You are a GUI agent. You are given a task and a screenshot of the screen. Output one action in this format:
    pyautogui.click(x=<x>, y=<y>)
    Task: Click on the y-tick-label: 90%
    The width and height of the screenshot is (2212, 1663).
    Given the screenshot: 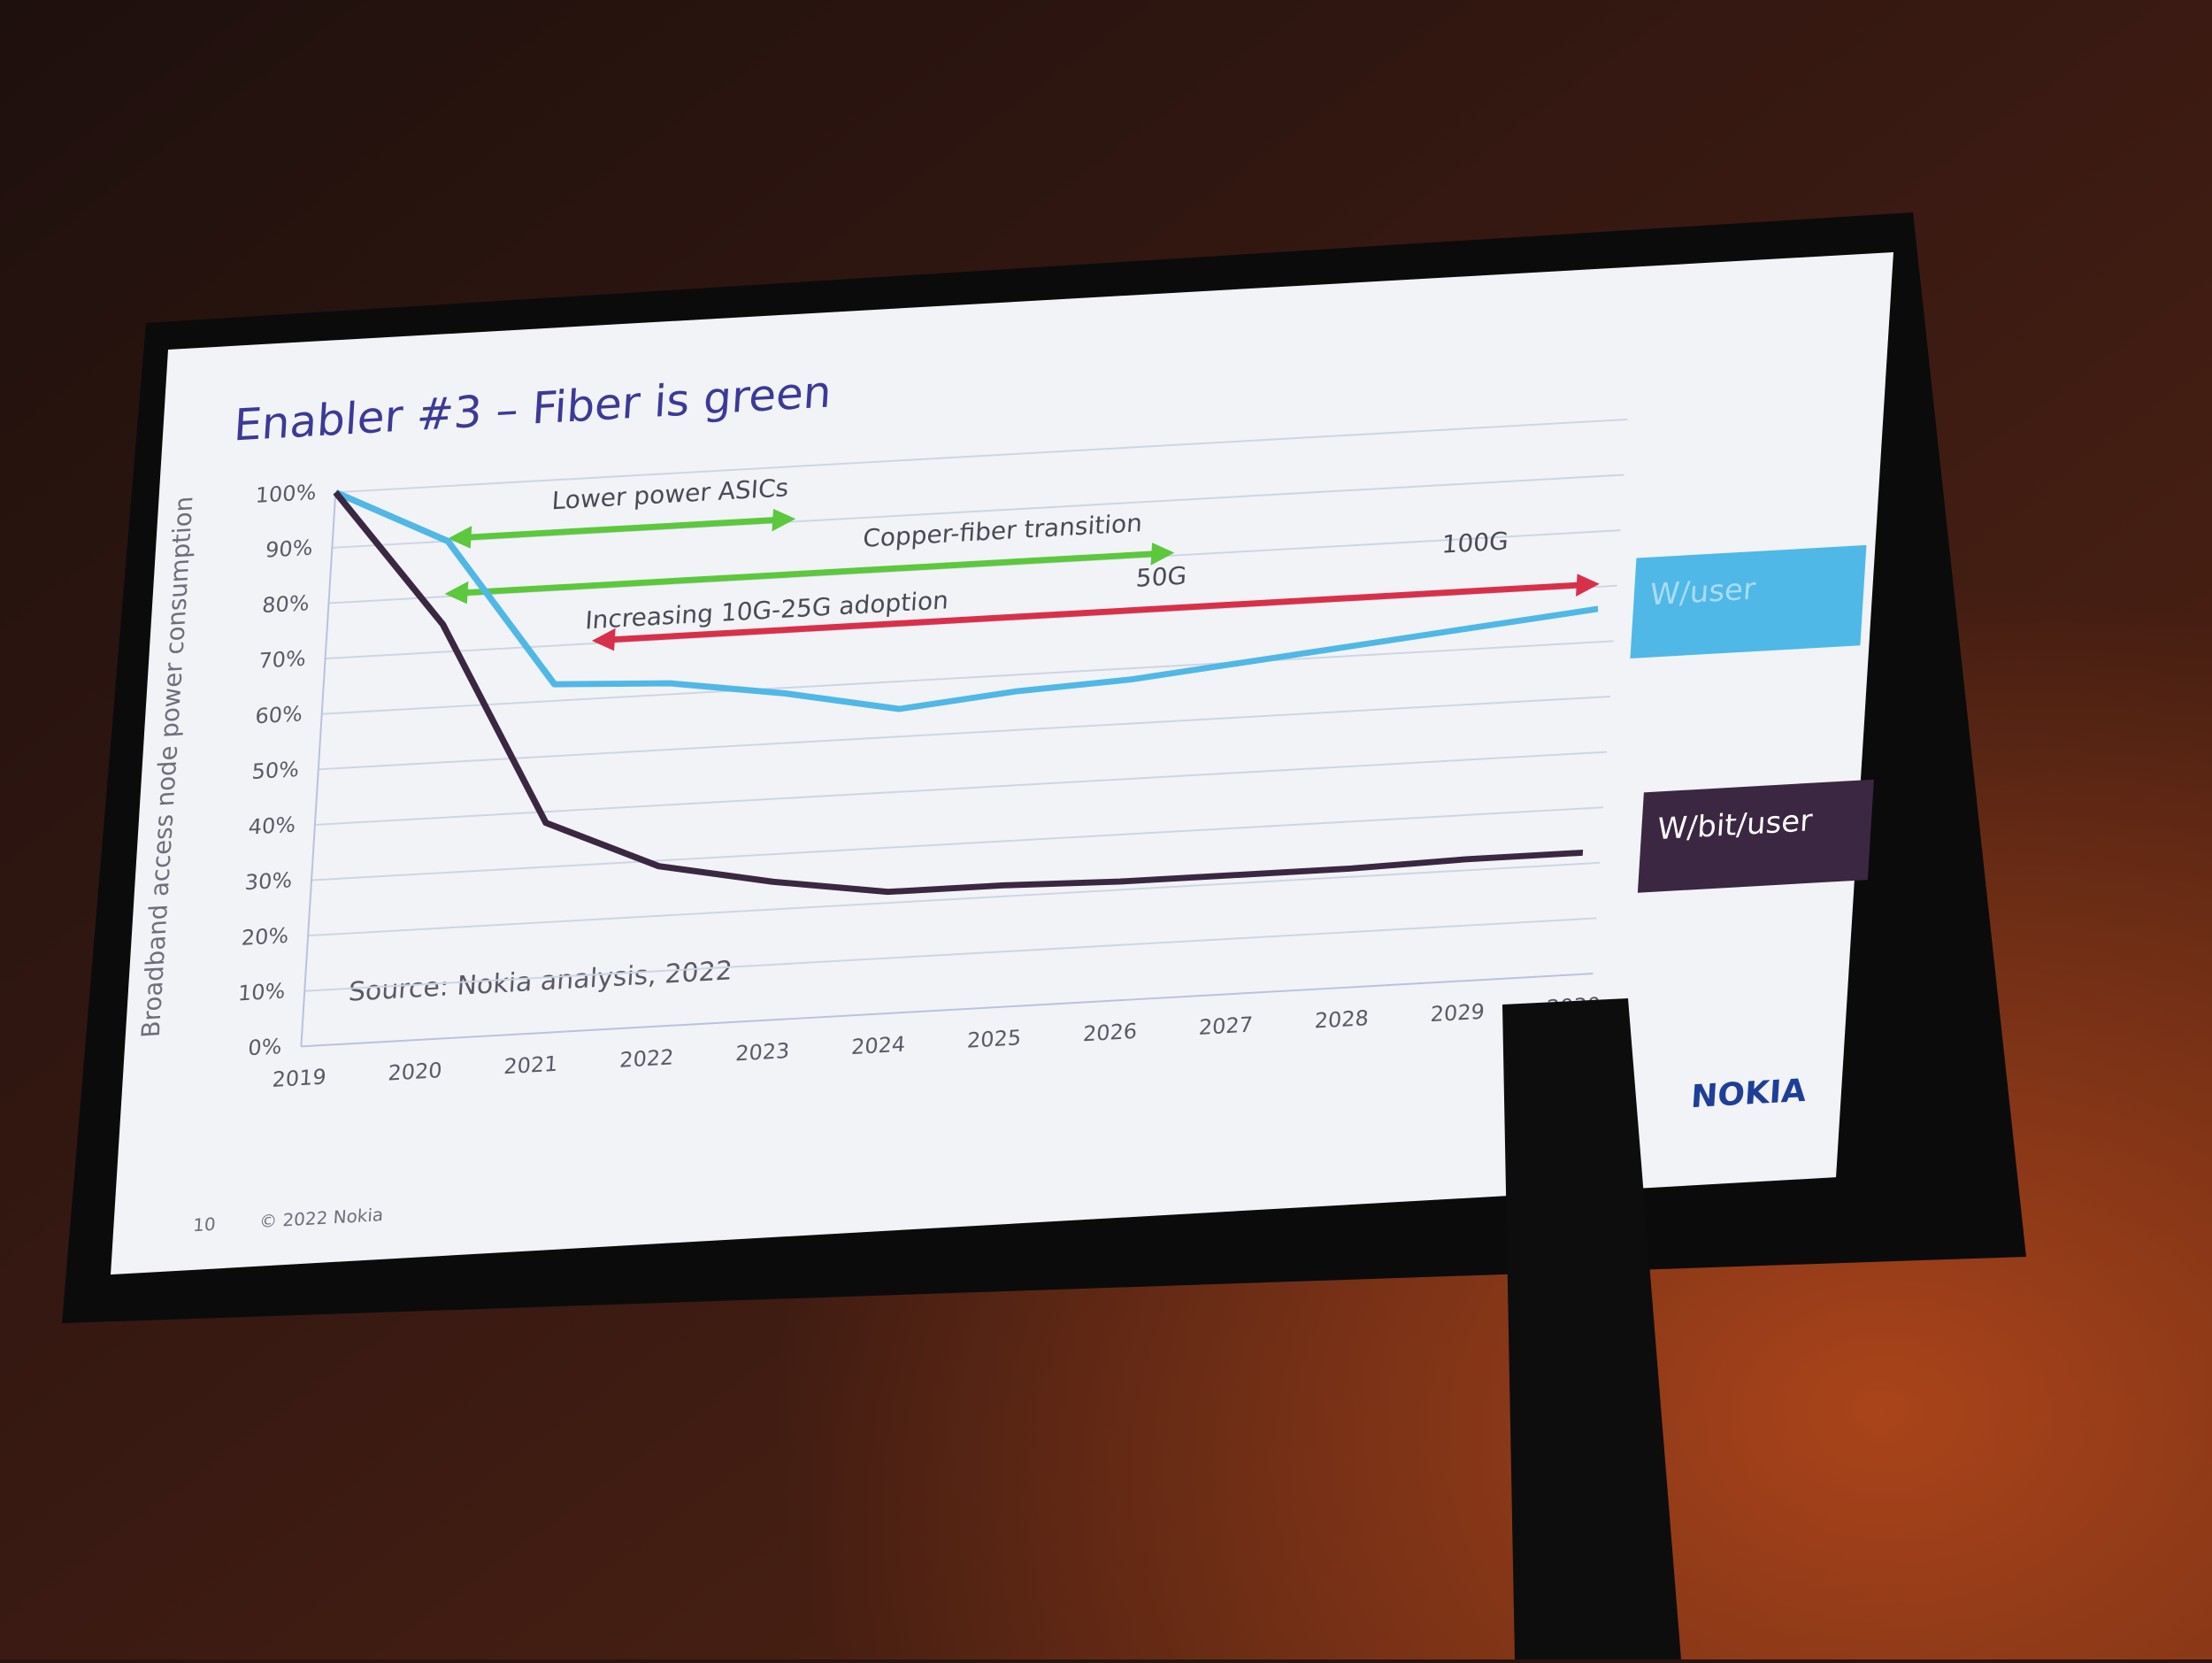 What is the action you would take?
    pyautogui.click(x=289, y=549)
    